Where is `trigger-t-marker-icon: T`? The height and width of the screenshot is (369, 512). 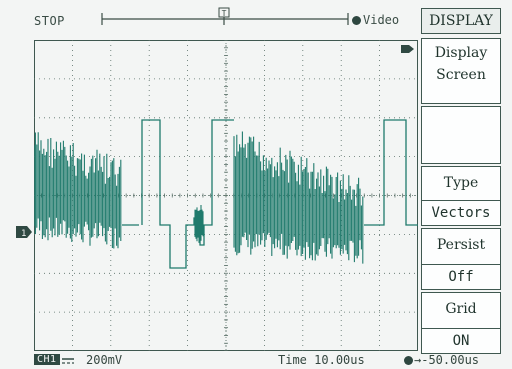 trigger-t-marker-icon: T is located at coordinates (224, 16).